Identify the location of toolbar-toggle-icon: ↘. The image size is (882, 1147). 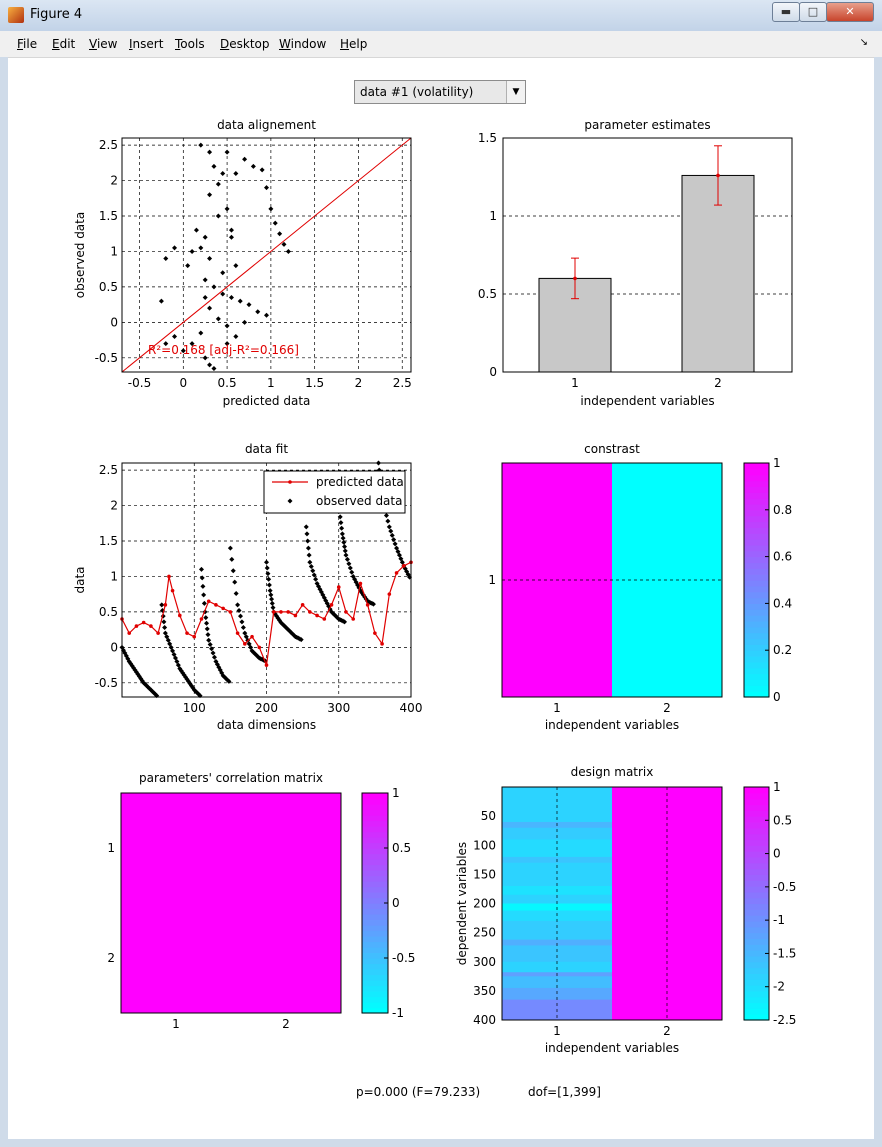
(863, 42).